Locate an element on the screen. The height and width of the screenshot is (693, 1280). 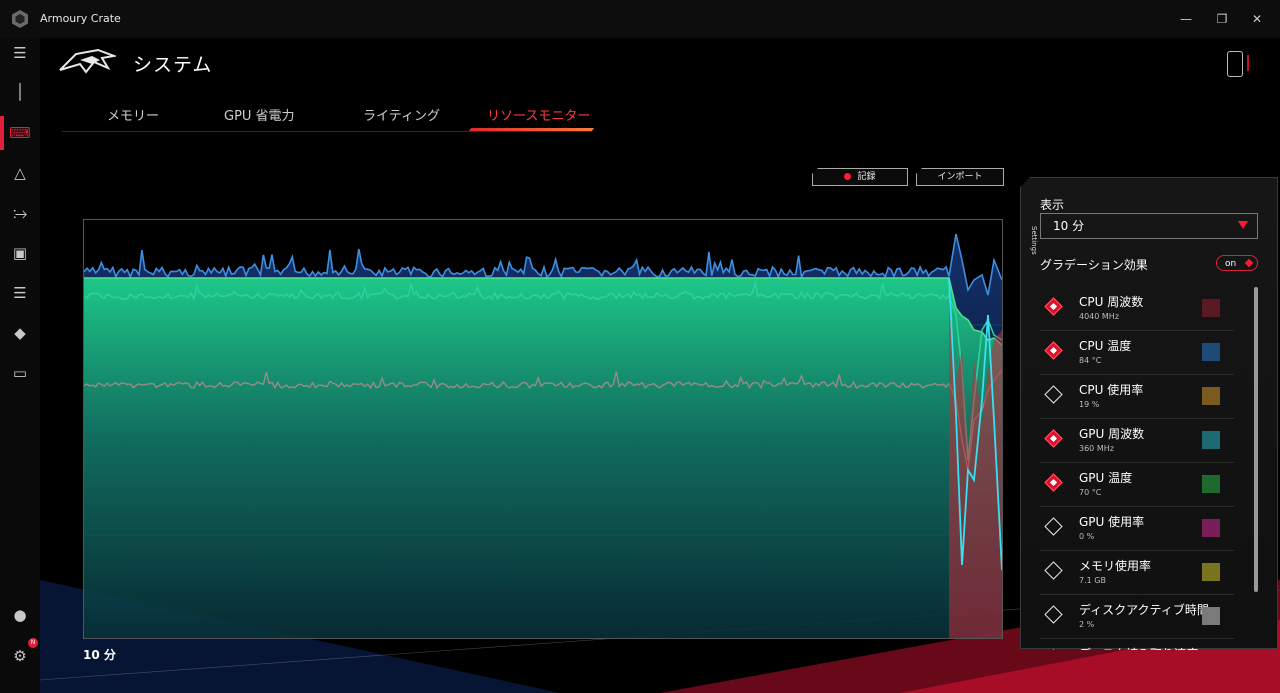
import-button: インポート is located at coordinates (960, 177).